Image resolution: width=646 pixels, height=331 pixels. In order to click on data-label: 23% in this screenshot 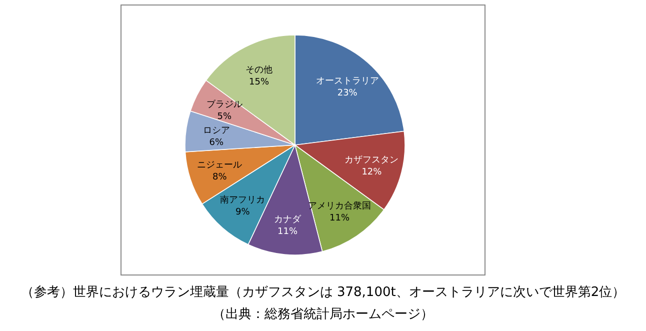, I will do `click(347, 93)`.